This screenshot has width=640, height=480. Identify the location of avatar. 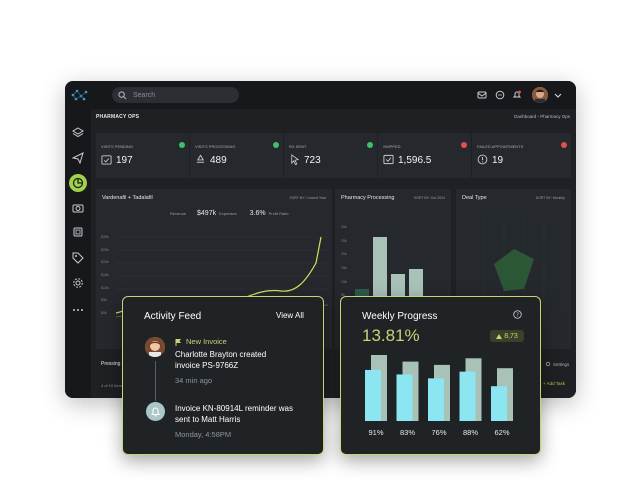
(155, 347).